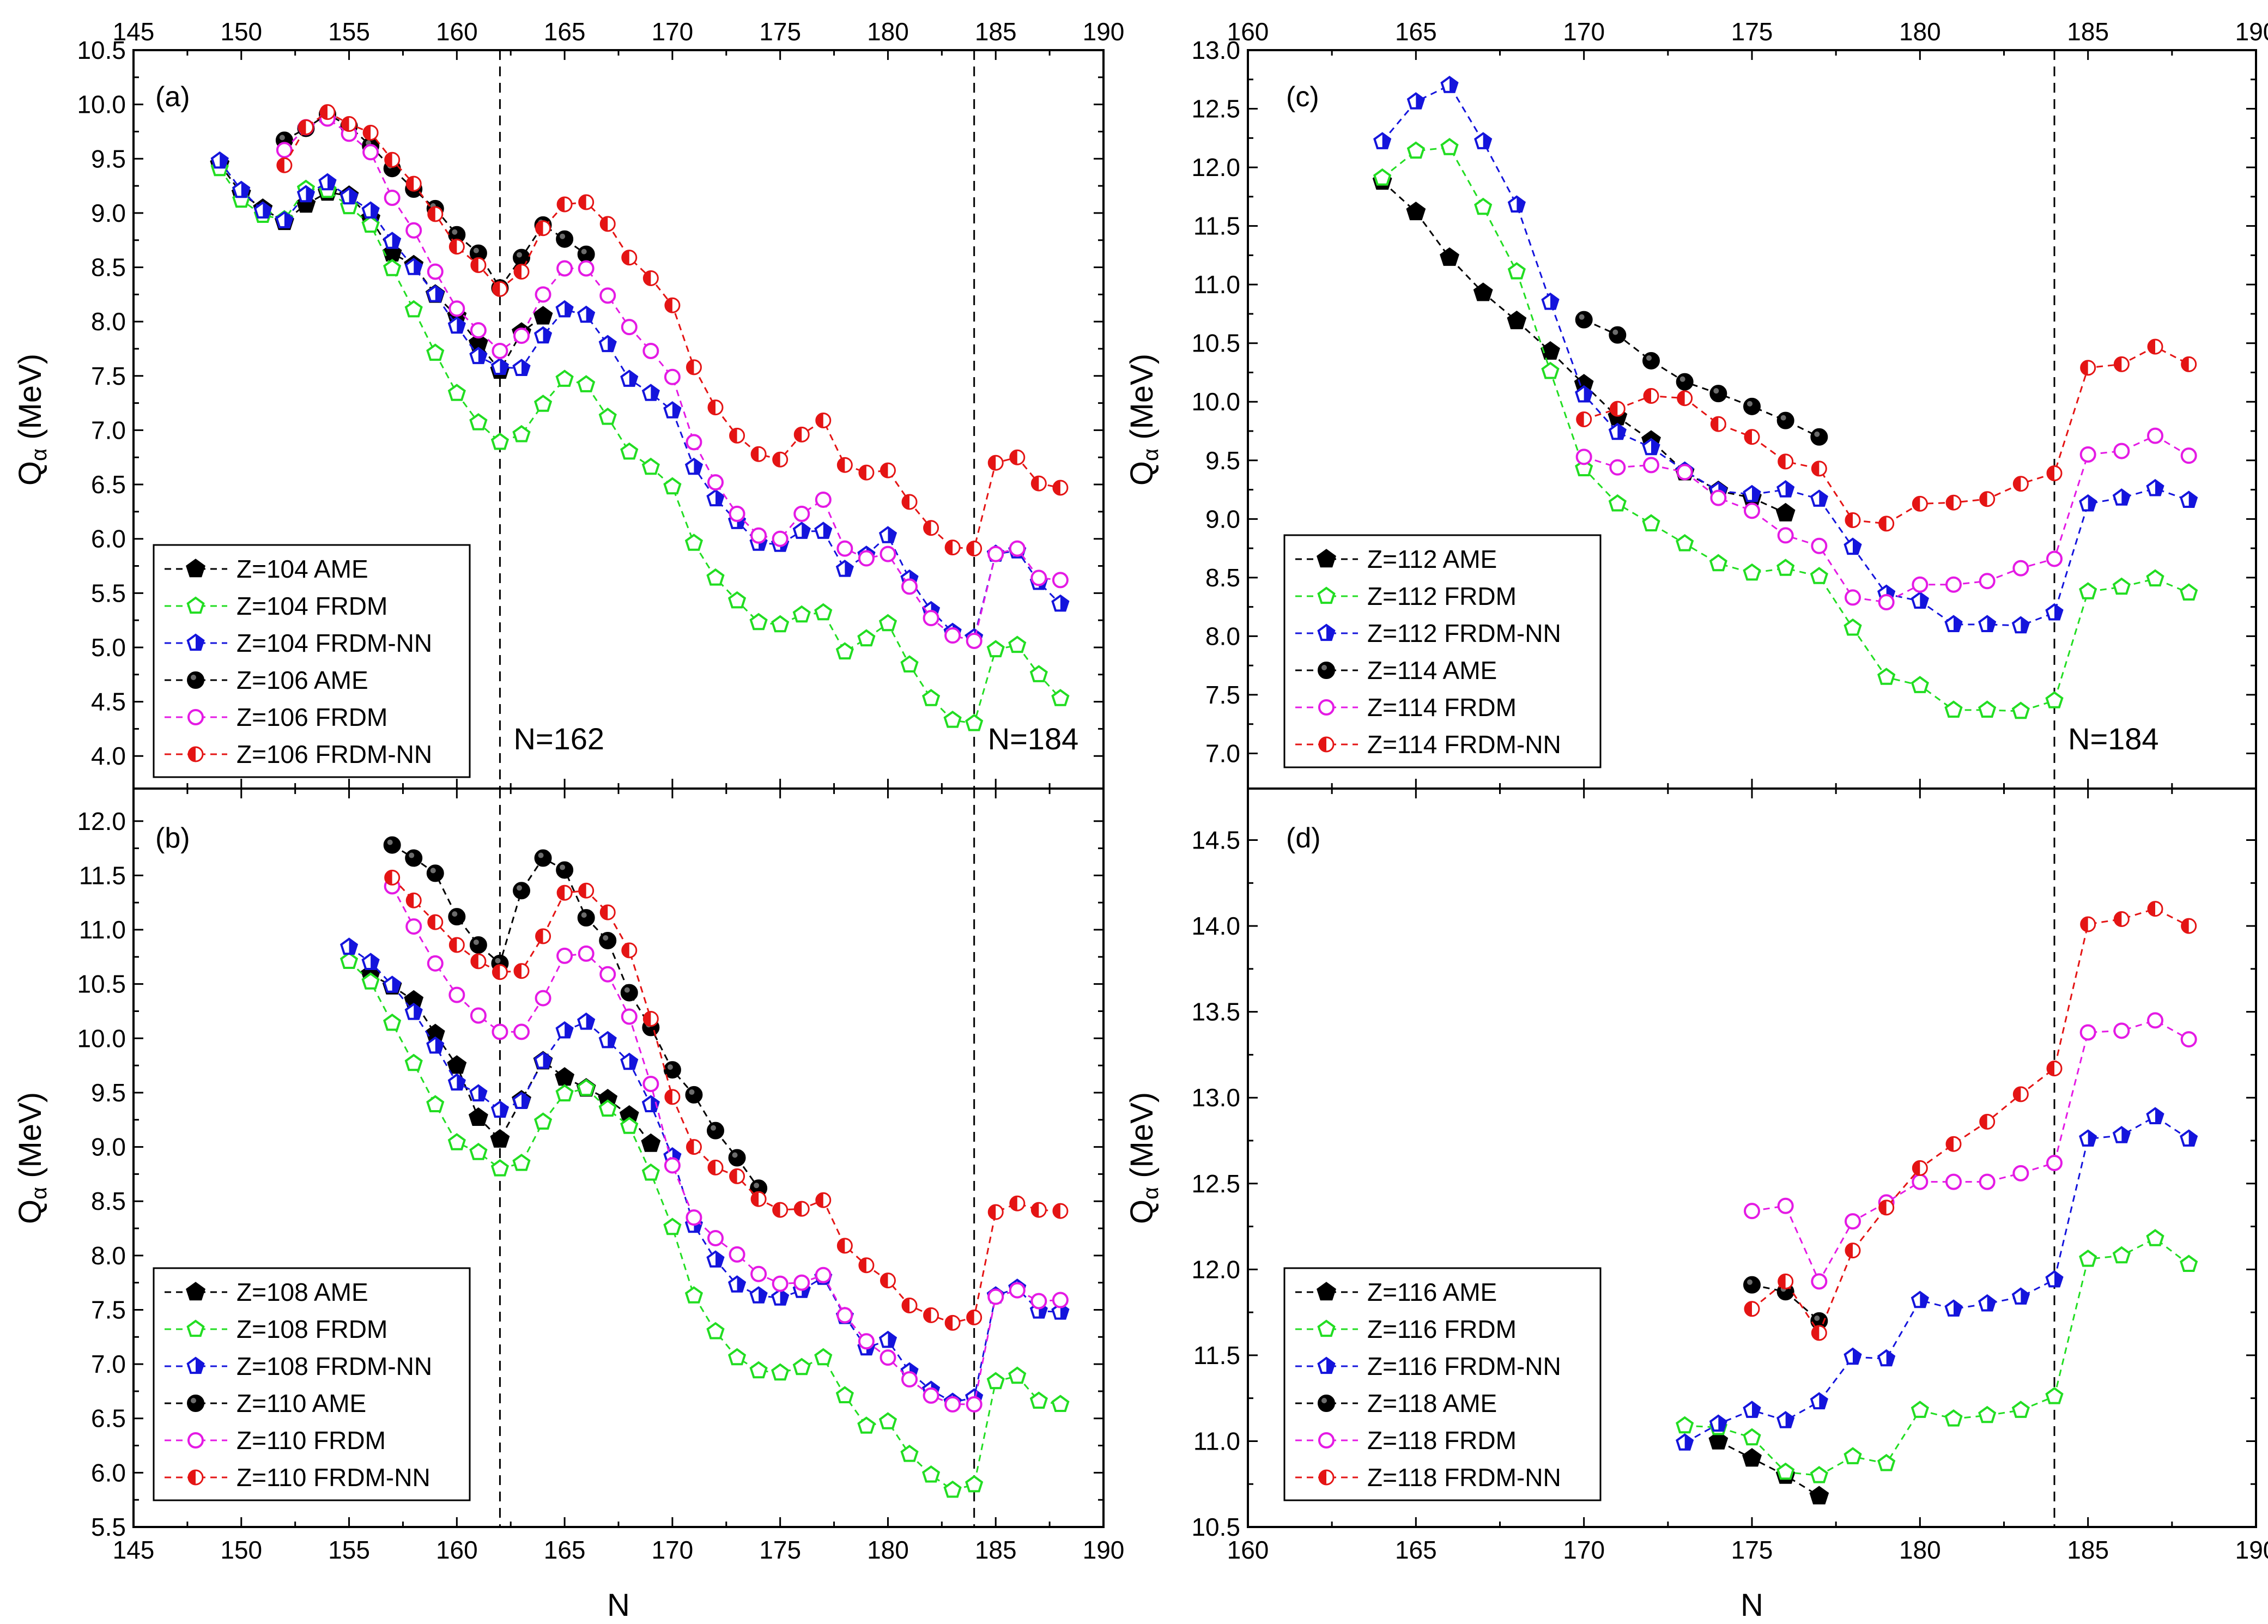  I want to click on y-tick-label: 14.0, so click(1216, 926).